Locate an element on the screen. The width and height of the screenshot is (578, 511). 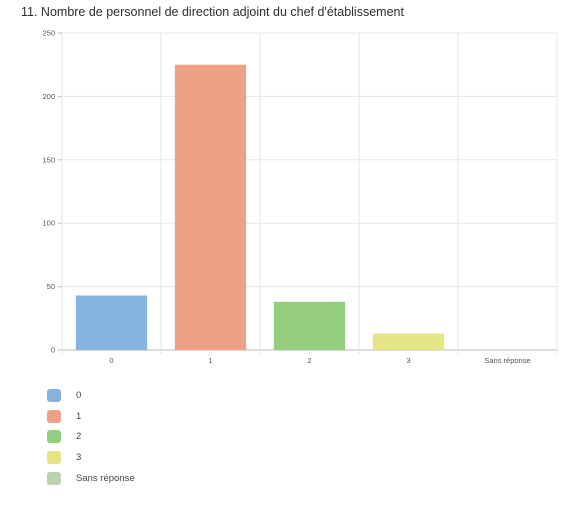
x-tick-label: Sans réponse is located at coordinates (507, 360).